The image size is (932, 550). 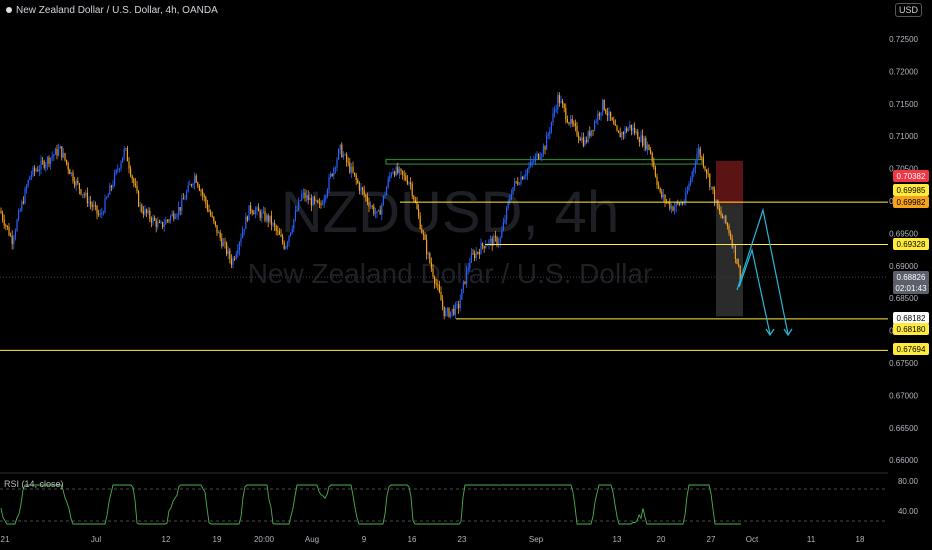 What do you see at coordinates (536, 539) in the screenshot?
I see `time-tick: Sep` at bounding box center [536, 539].